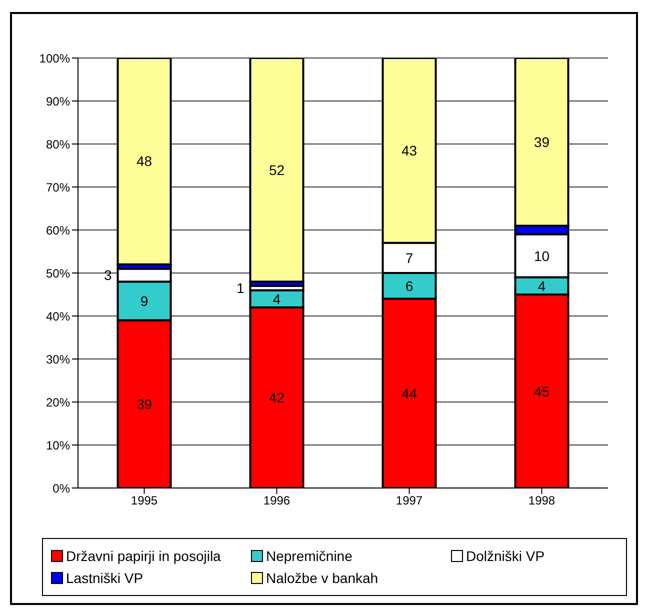 This screenshot has height=615, width=648. I want to click on legend-label: Dolžniški VP, so click(505, 556).